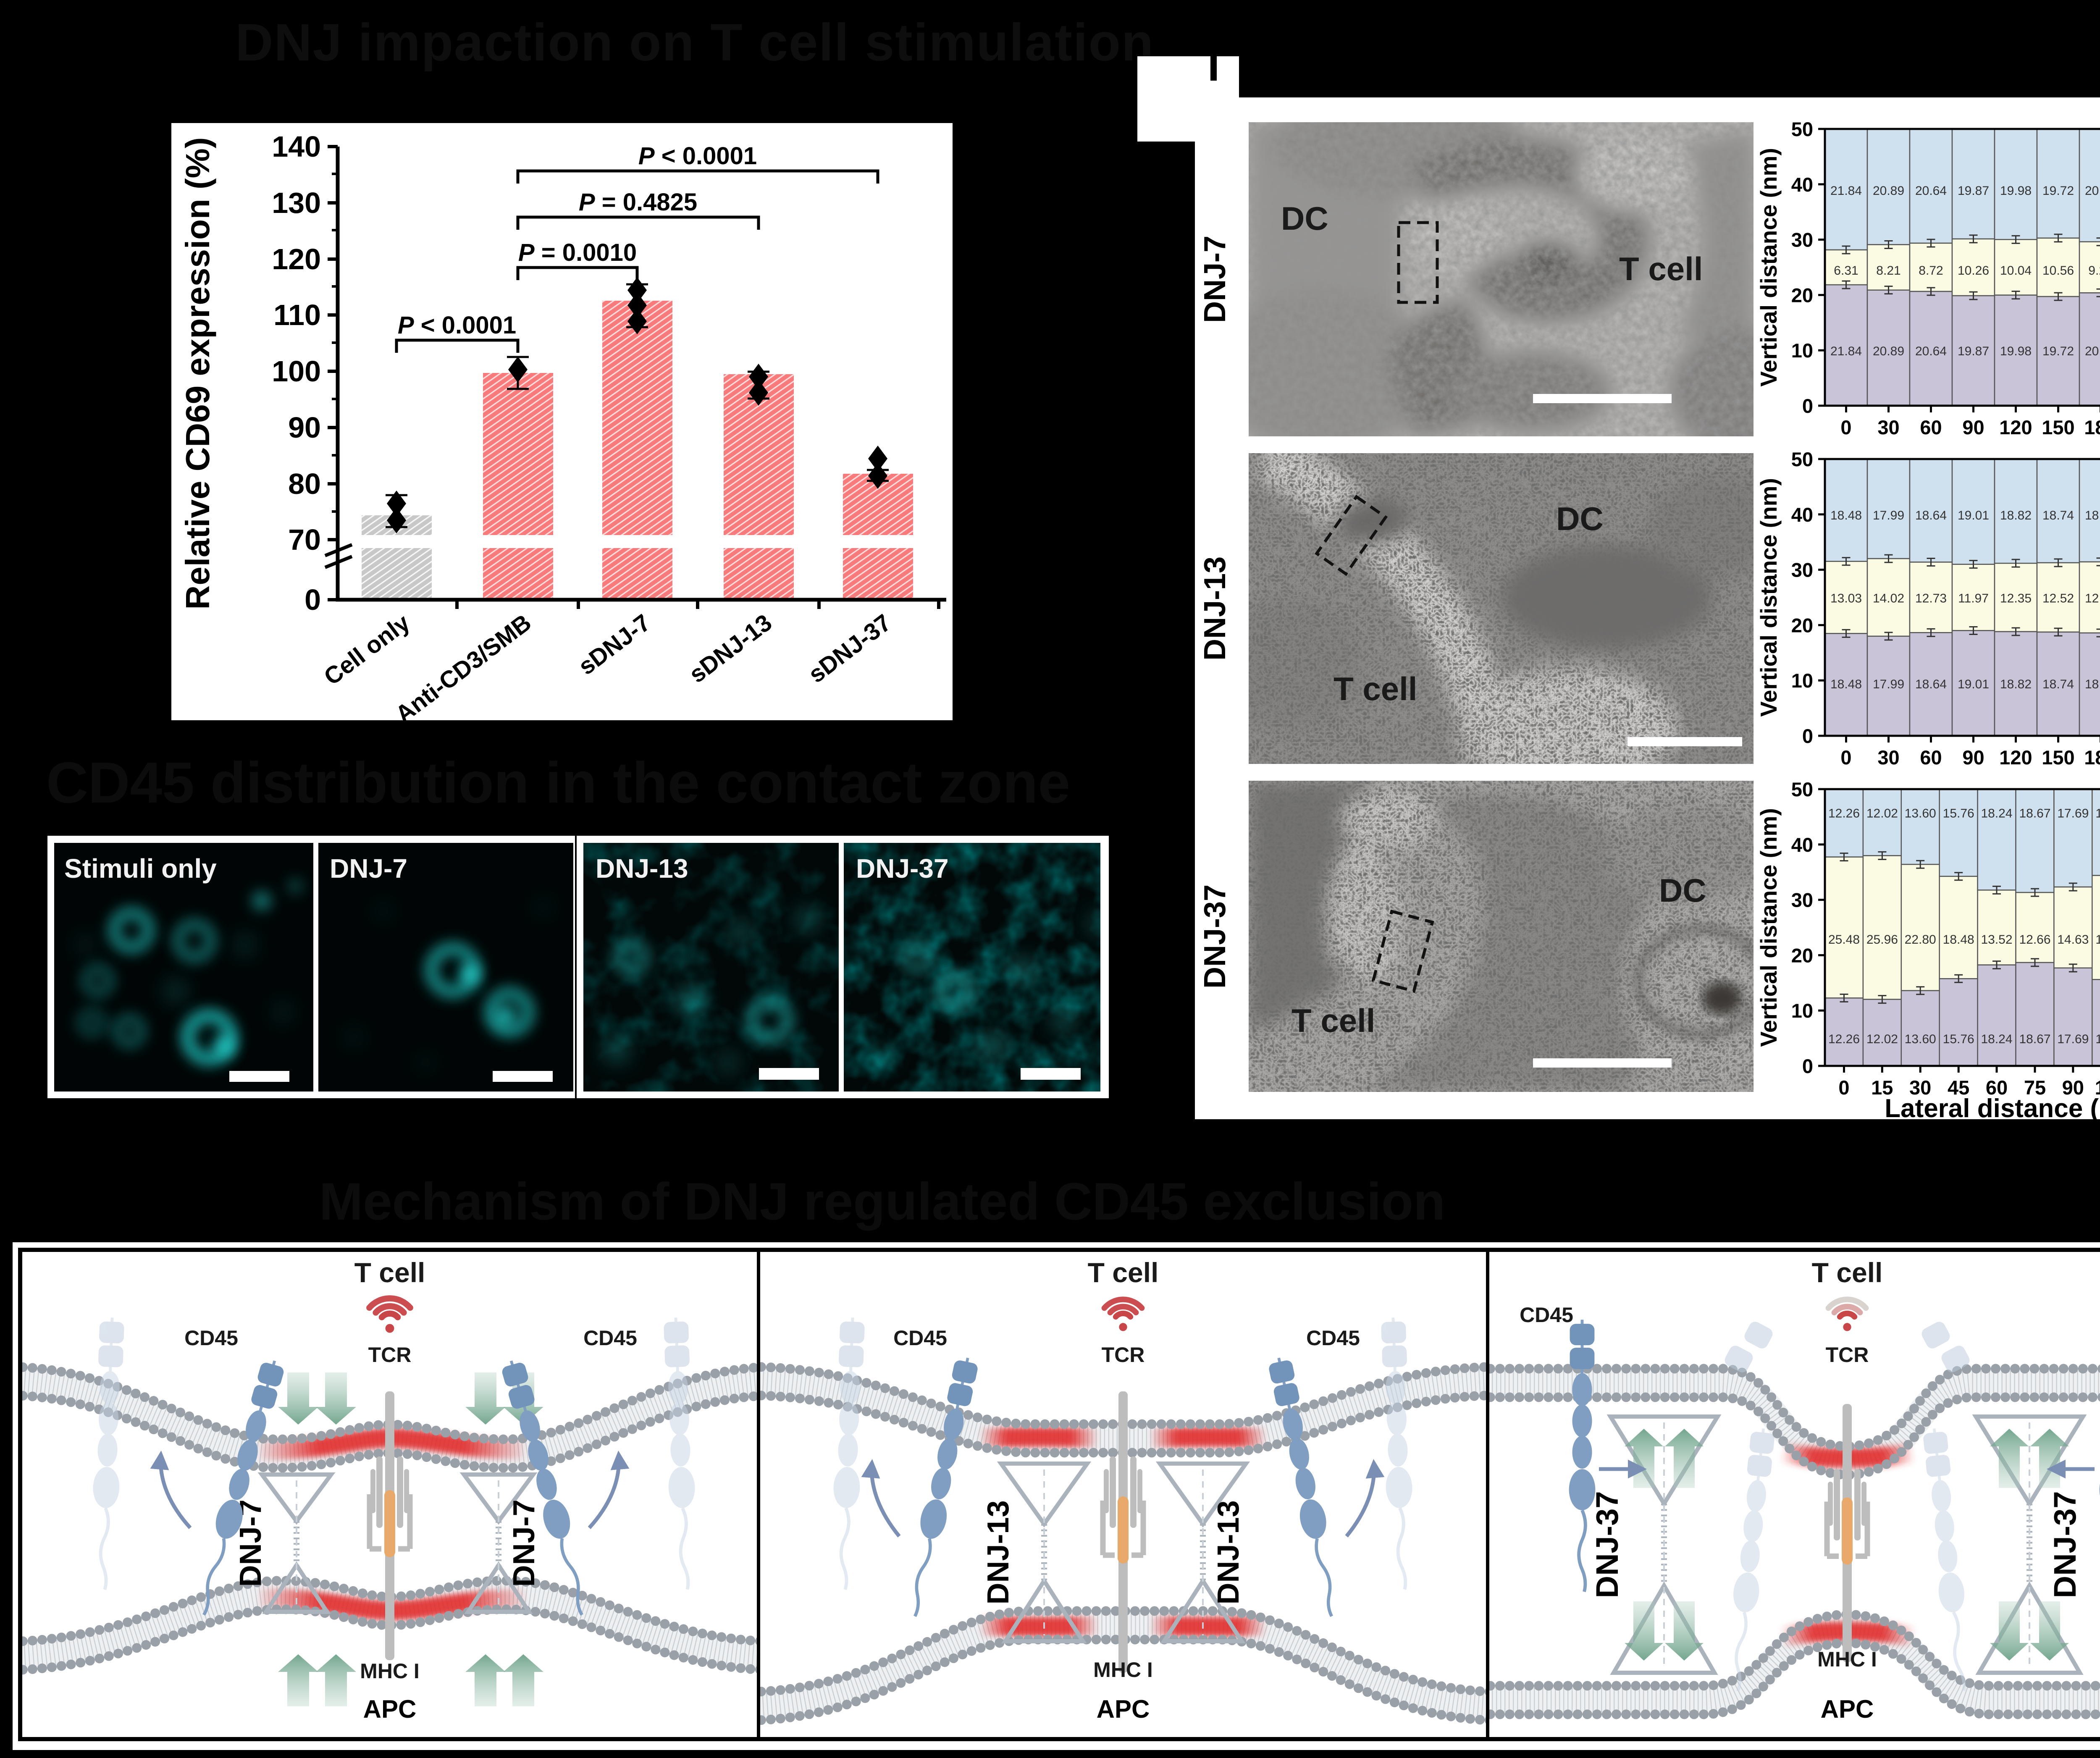 Image resolution: width=2100 pixels, height=1758 pixels. What do you see at coordinates (296, 202) in the screenshot?
I see `svg-text: 130` at bounding box center [296, 202].